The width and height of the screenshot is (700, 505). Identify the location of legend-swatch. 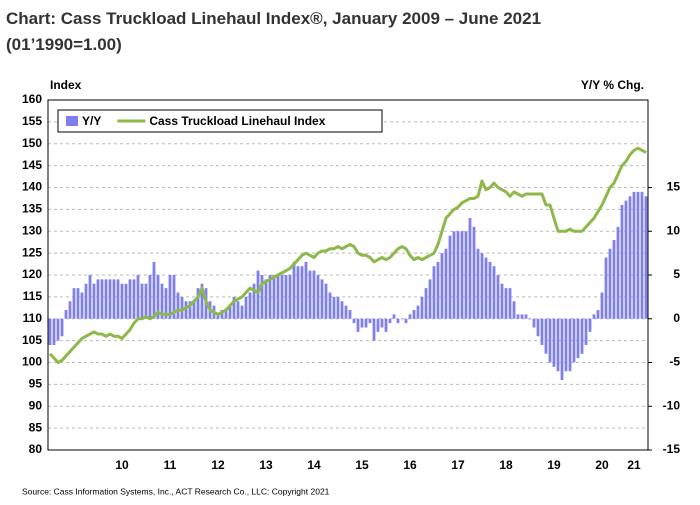
(72, 121).